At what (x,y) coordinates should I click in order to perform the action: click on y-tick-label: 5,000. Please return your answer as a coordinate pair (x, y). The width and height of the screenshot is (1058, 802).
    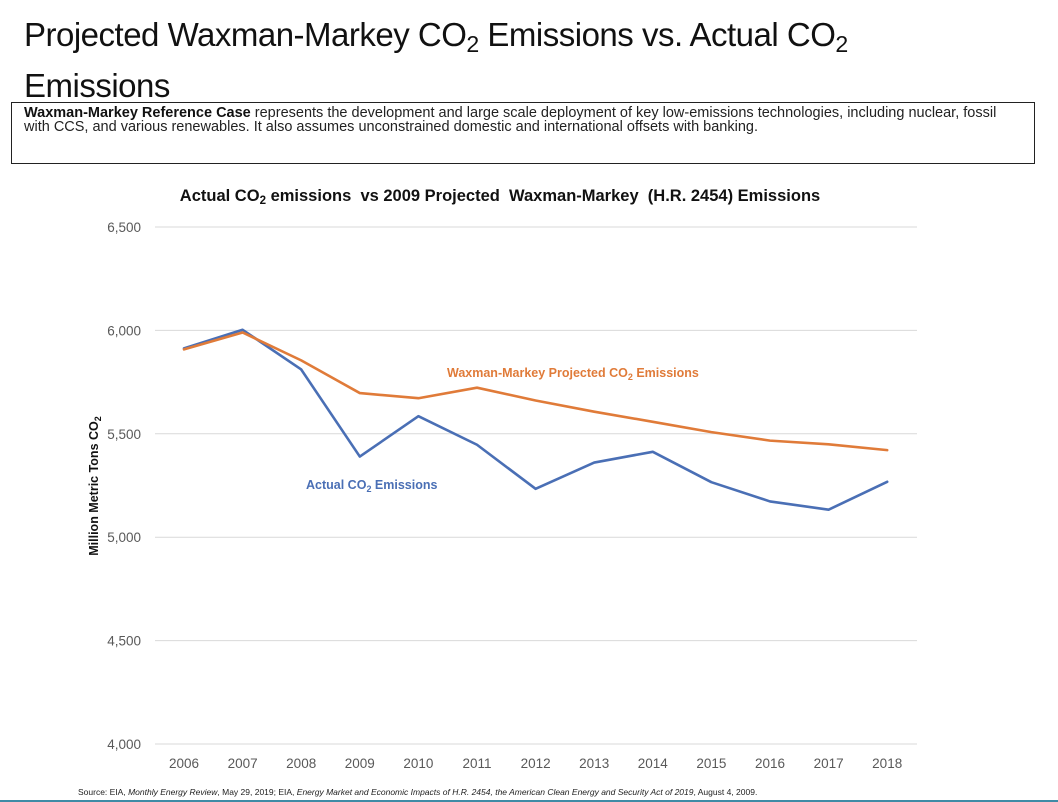
    Looking at the image, I should click on (124, 537).